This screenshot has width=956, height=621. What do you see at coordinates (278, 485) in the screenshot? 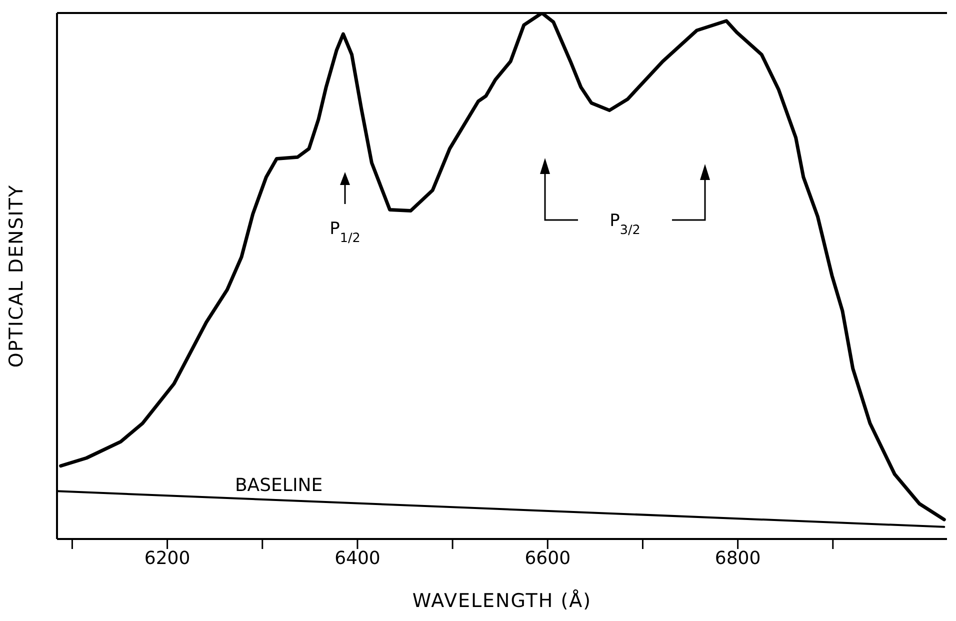
I see `series-label: BASELINE` at bounding box center [278, 485].